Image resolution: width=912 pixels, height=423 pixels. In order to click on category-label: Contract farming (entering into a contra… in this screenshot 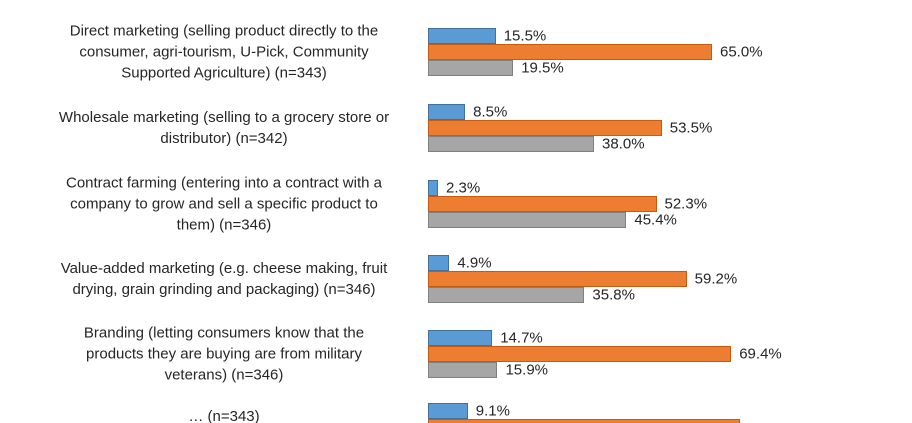, I will do `click(224, 204)`.